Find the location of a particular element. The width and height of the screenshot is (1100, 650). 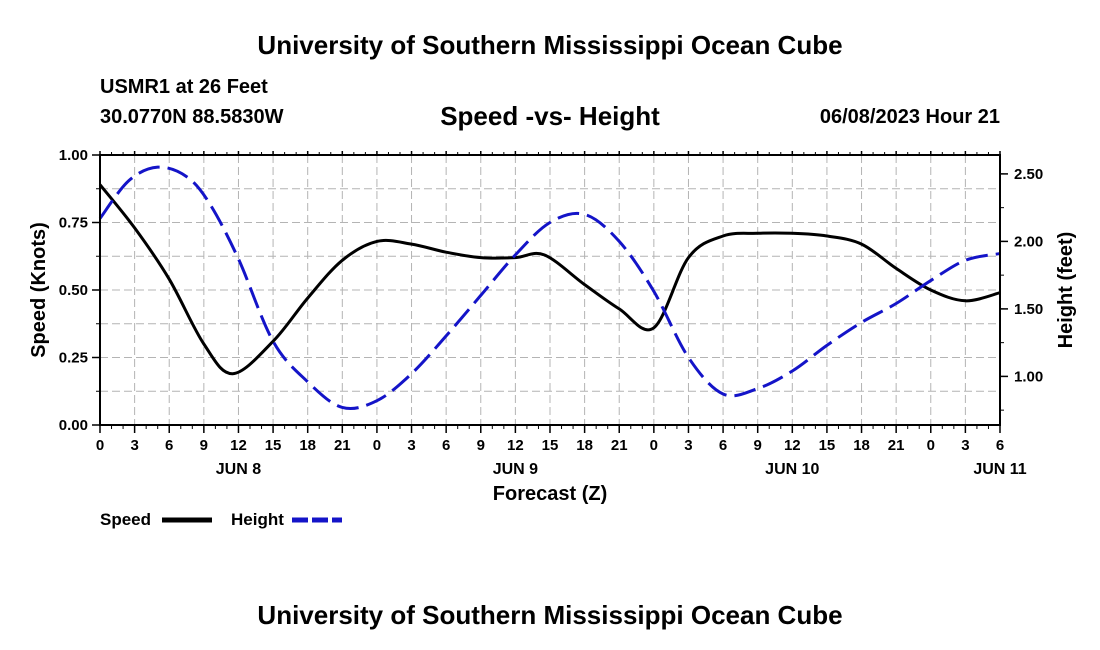

legend-speed-label: Speed is located at coordinates (125, 519).